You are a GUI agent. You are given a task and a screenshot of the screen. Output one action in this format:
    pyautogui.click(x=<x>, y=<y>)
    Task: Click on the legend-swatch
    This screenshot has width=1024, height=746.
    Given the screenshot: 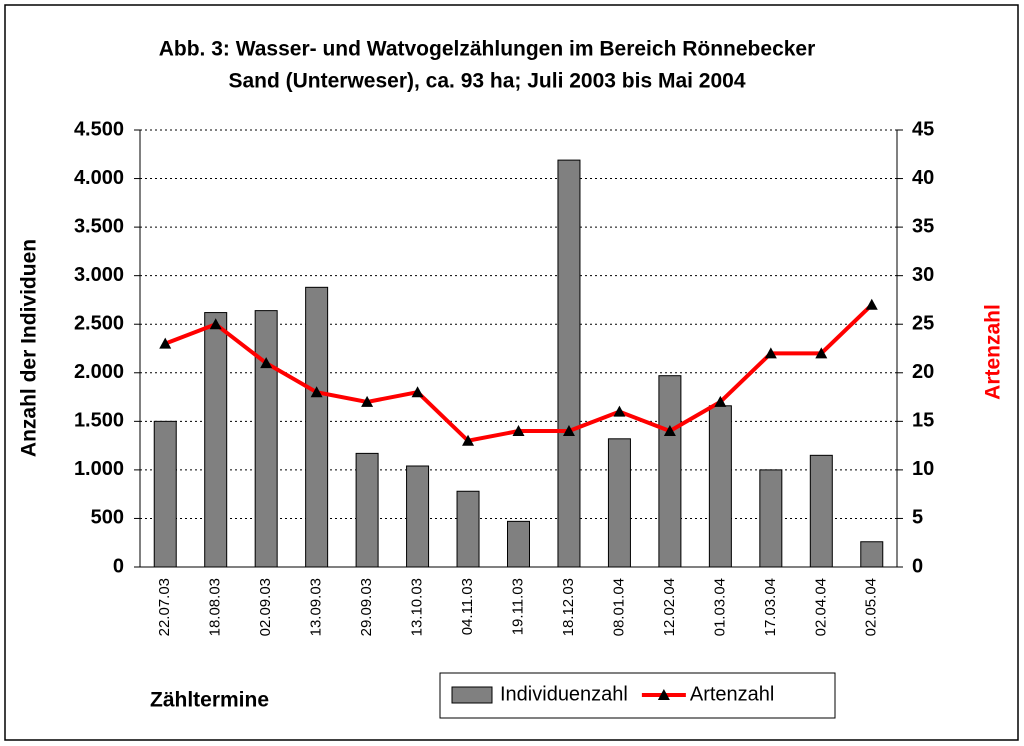 What is the action you would take?
    pyautogui.click(x=472, y=695)
    